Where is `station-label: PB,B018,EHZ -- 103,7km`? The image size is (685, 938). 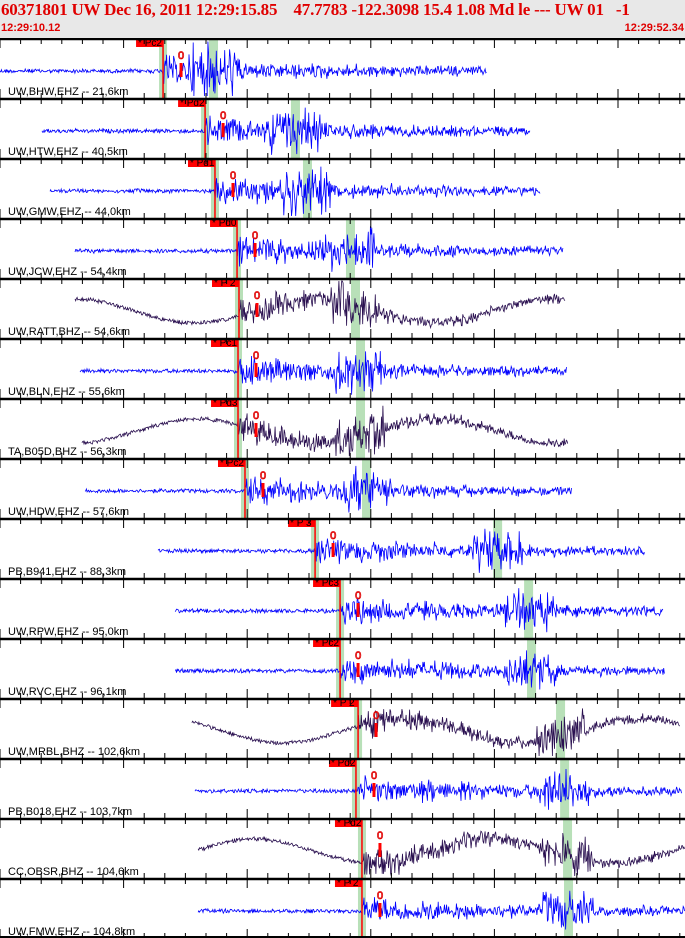
station-label: PB,B018,EHZ -- 103,7km is located at coordinates (70, 812).